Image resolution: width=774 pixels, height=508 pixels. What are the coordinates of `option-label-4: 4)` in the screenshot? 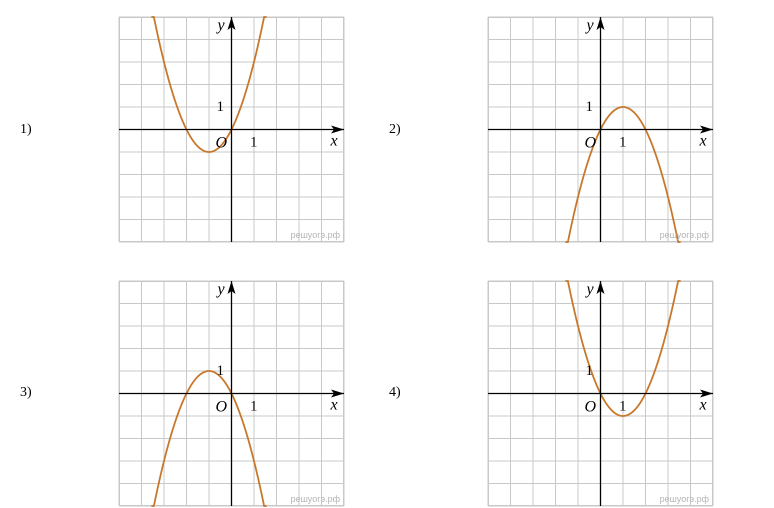 It's located at (395, 392).